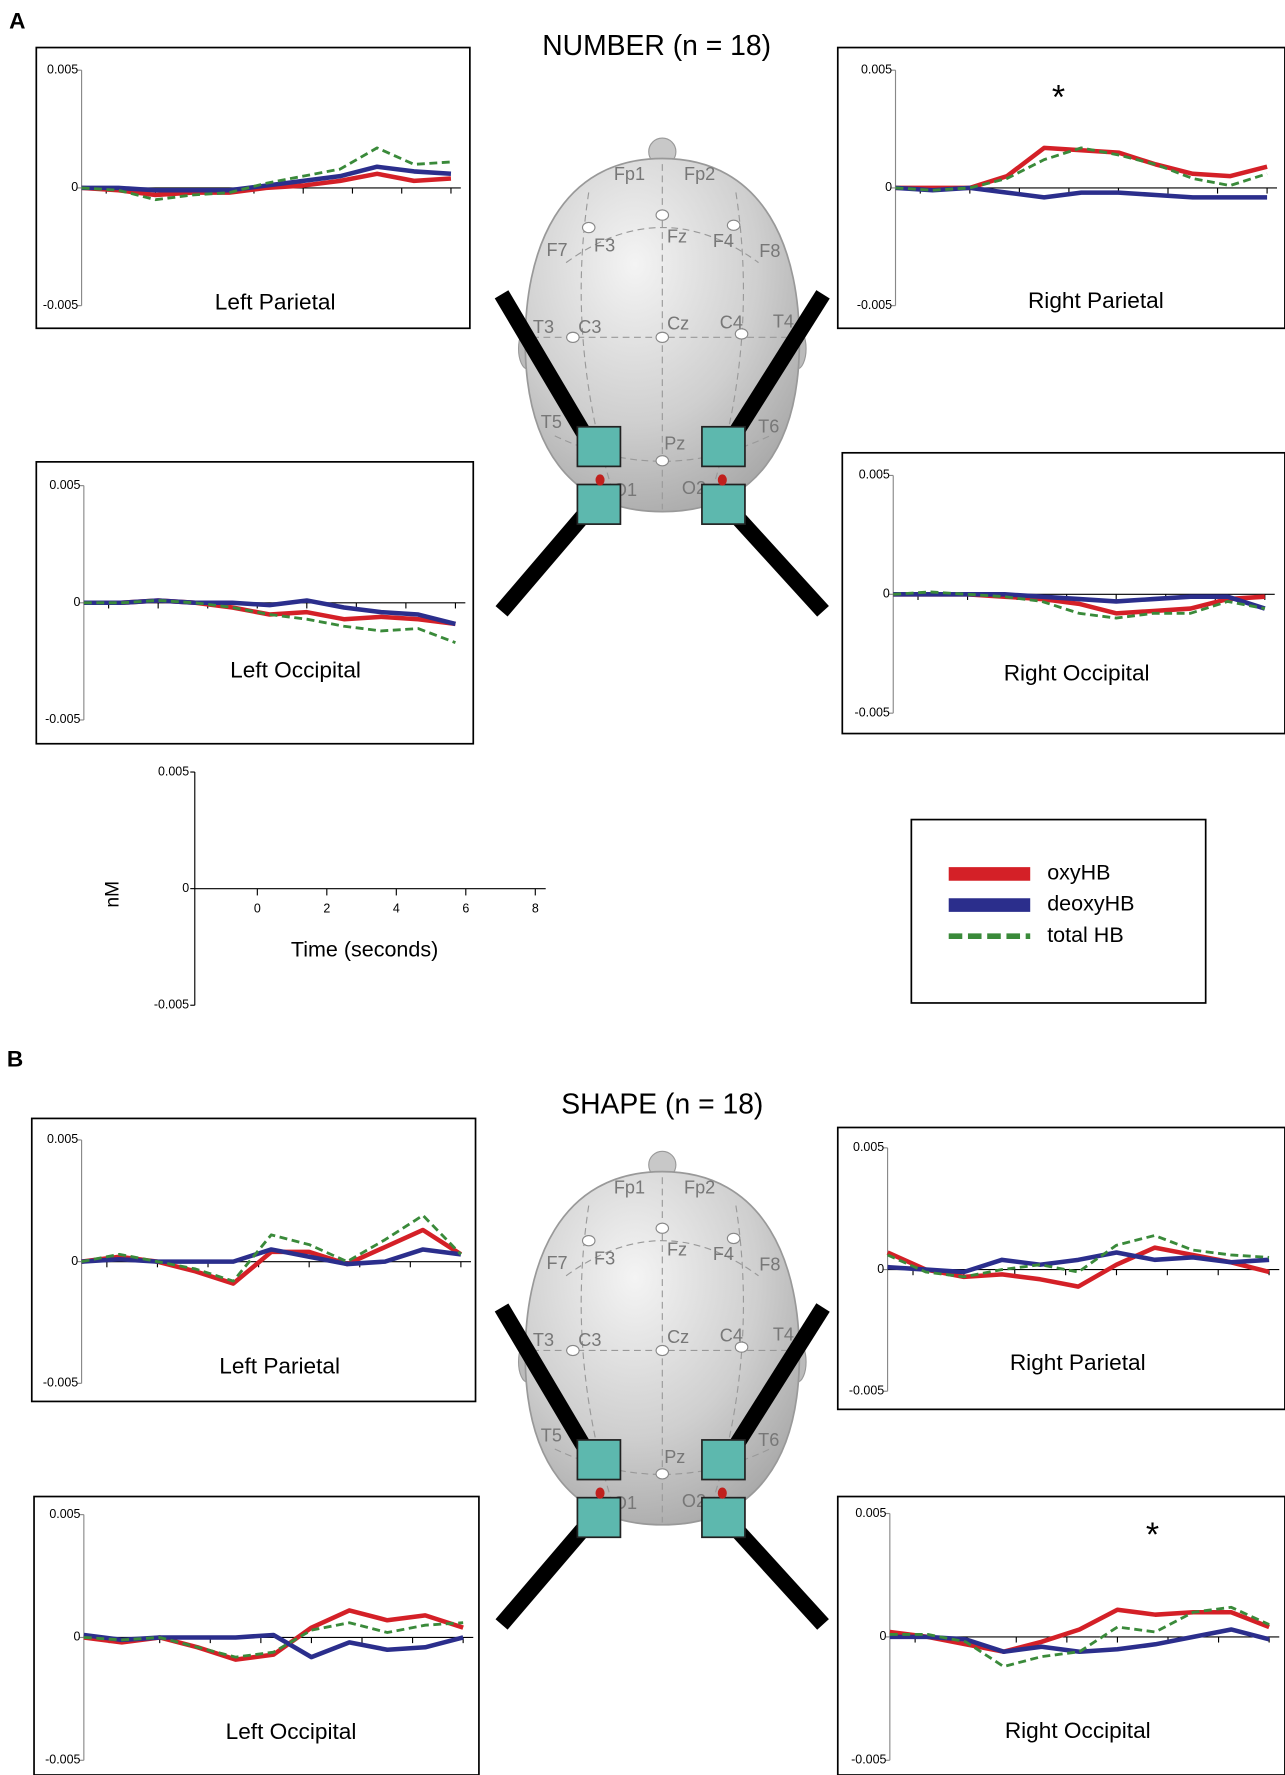  What do you see at coordinates (17, 21) in the screenshot?
I see `panel-label: A` at bounding box center [17, 21].